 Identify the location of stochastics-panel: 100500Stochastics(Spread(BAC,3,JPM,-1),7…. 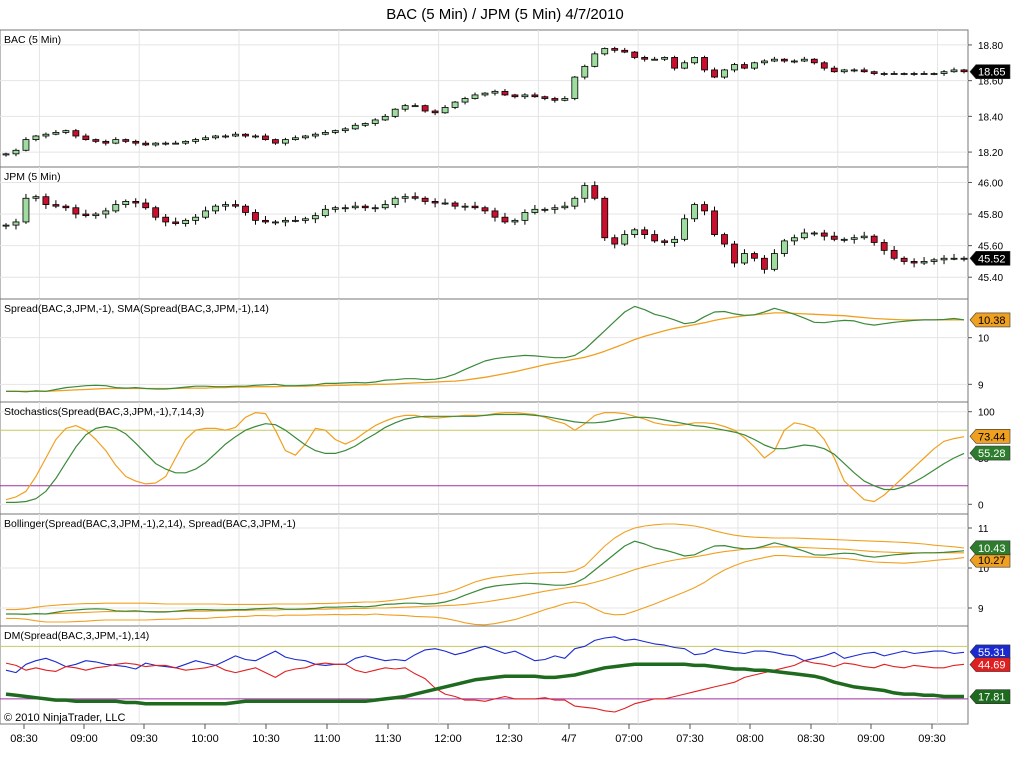
(505, 458).